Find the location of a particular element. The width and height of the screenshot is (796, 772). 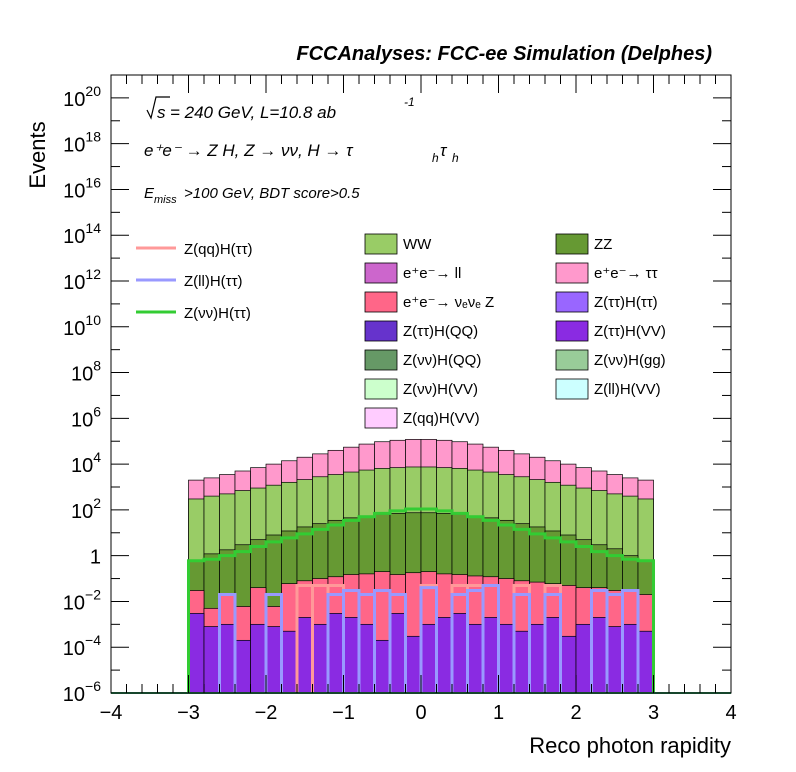

x-tick-label: 3 is located at coordinates (653, 713).